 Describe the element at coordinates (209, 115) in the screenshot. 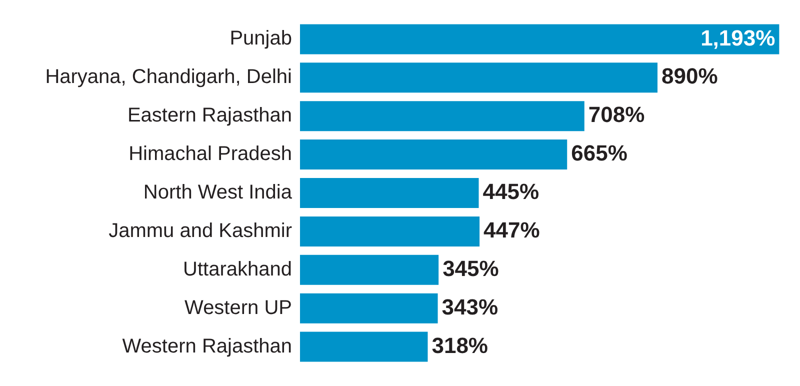

I see `y-tick-label: Eastern Rajasthan` at that location.